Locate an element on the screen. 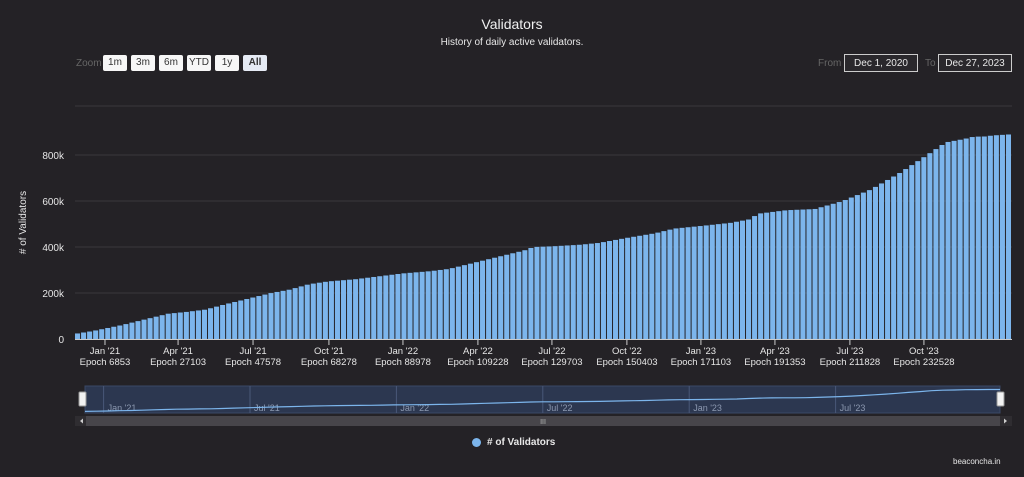 This screenshot has height=477, width=1024. y-tick-label: 200k is located at coordinates (53, 294).